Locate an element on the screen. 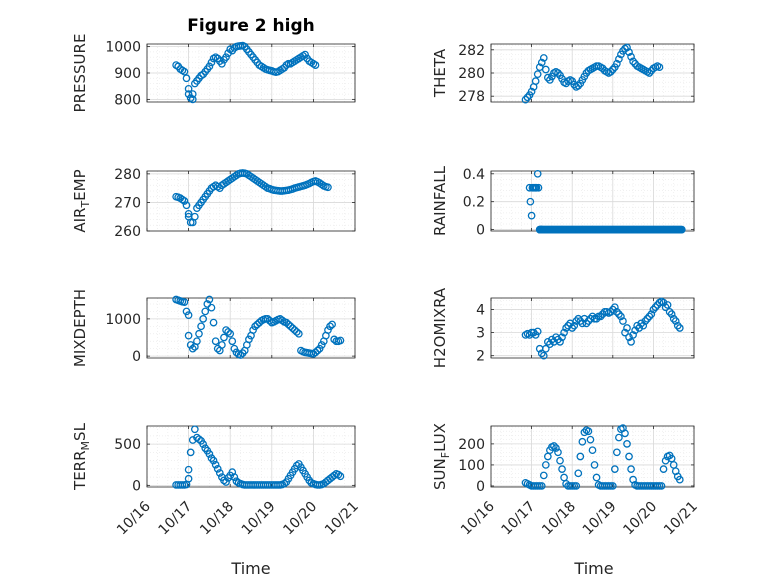 This screenshot has height=583, width=778. y-axis-label: RAINFALL is located at coordinates (440, 200).